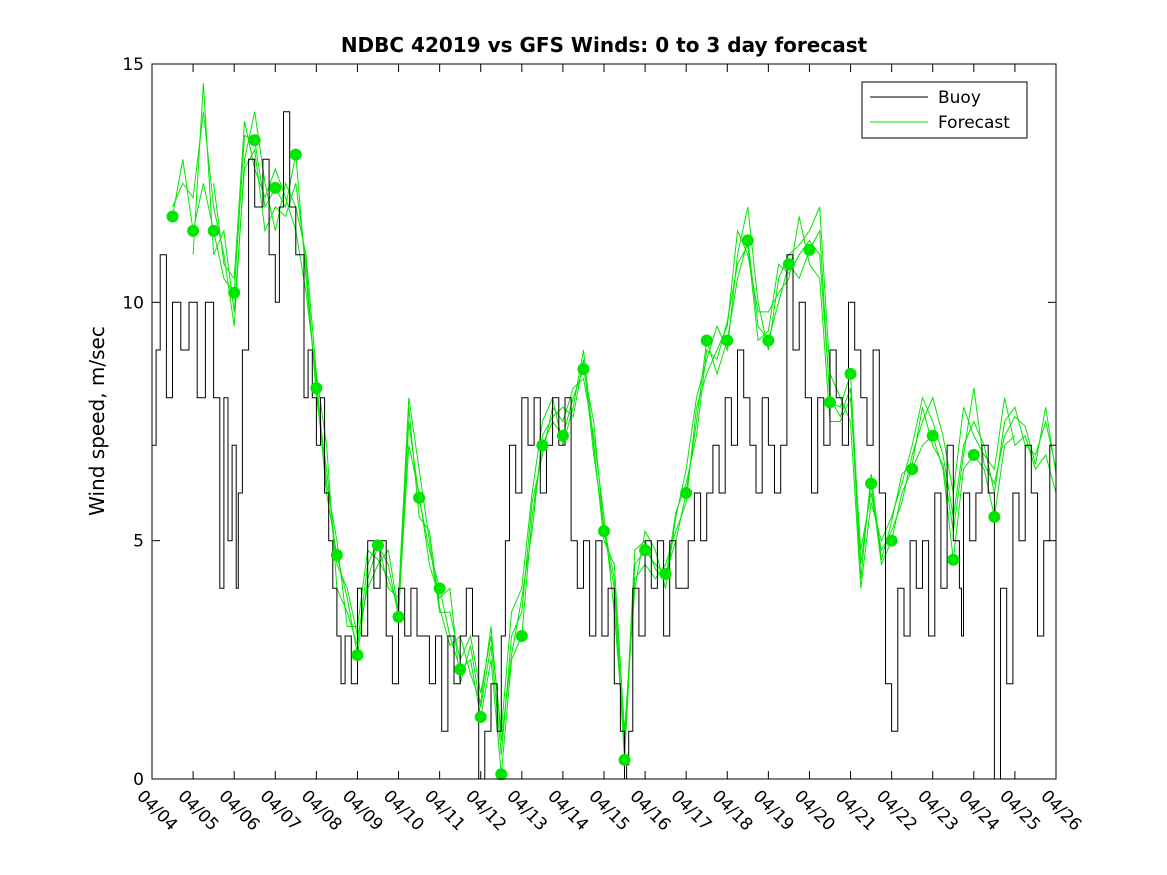 The image size is (1167, 875). What do you see at coordinates (1060, 810) in the screenshot?
I see `x-tick-label: 04/26` at bounding box center [1060, 810].